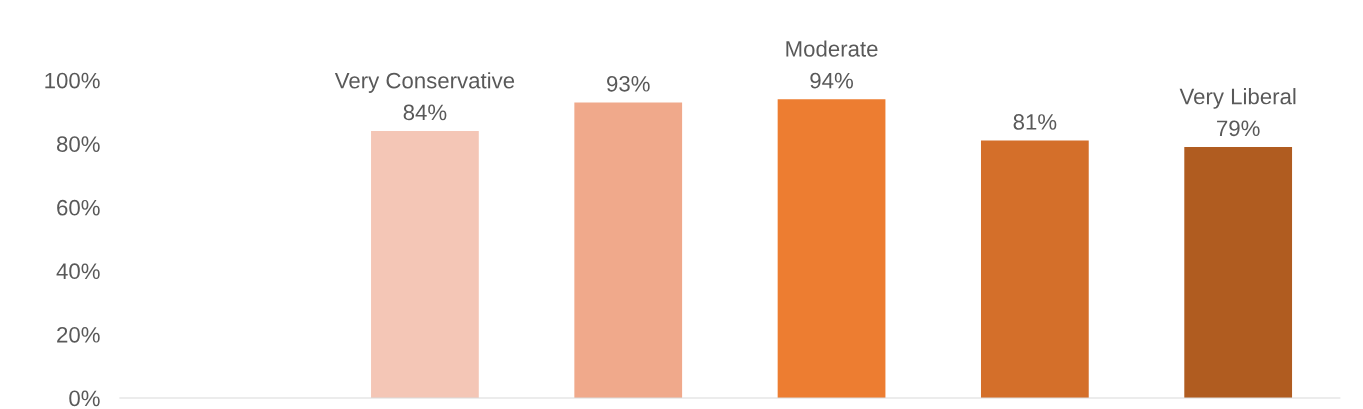  I want to click on data-label: 94%, so click(831, 80).